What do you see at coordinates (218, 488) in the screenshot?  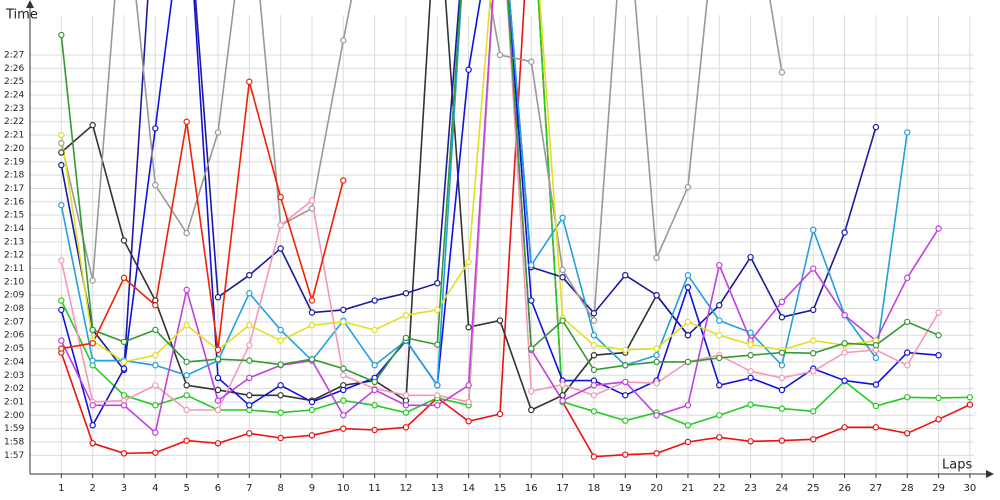 I see `x-tick-label: 6` at bounding box center [218, 488].